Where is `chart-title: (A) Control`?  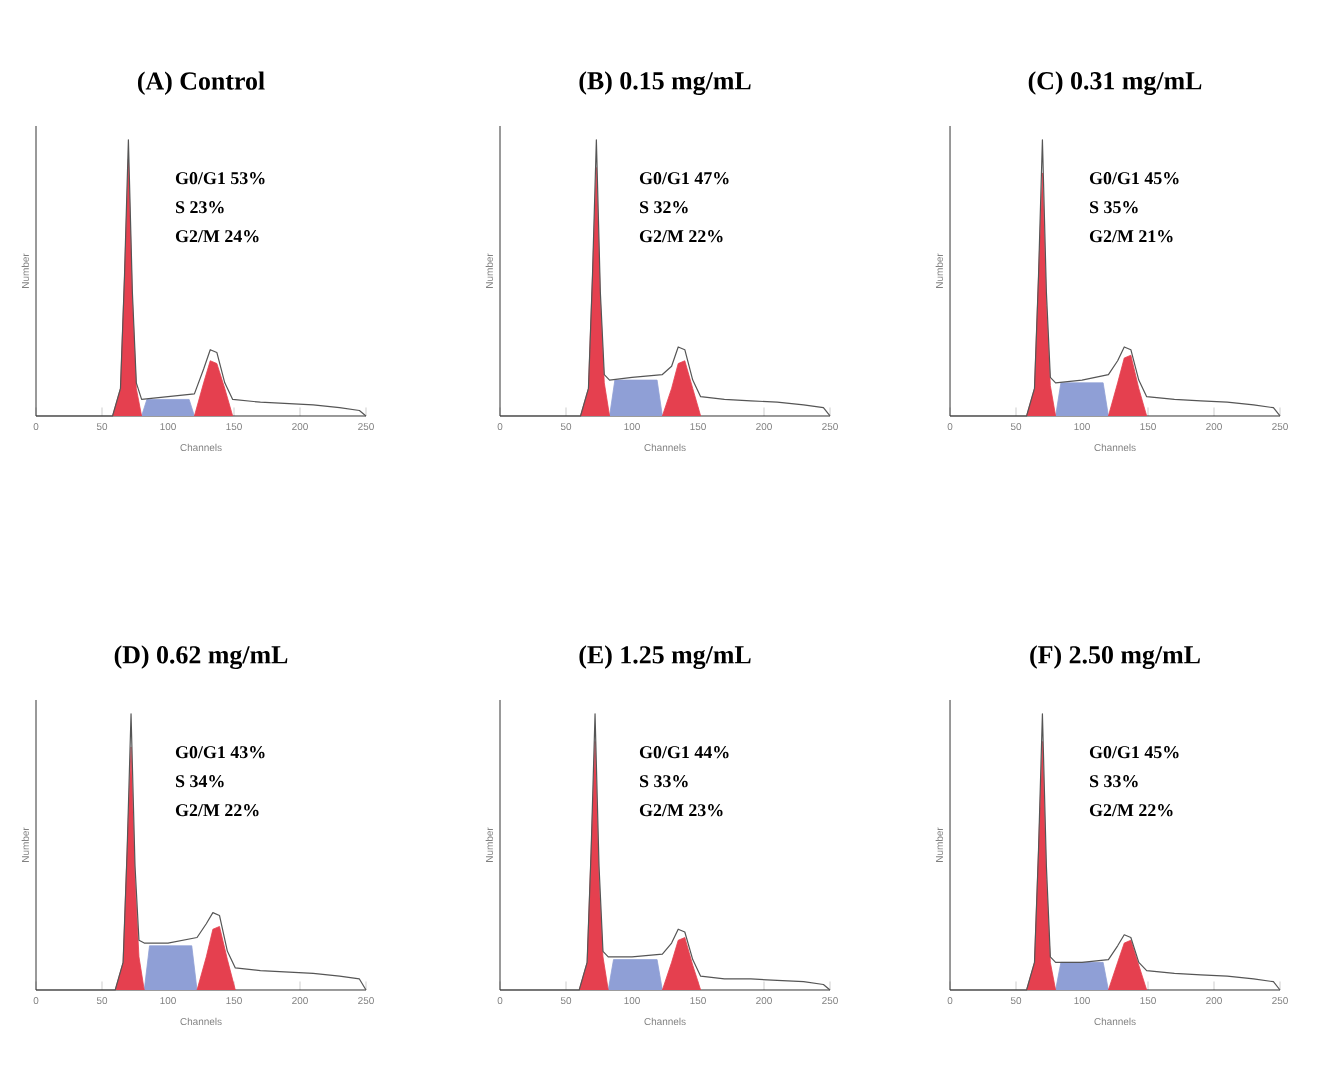 chart-title: (A) Control is located at coordinates (201, 83).